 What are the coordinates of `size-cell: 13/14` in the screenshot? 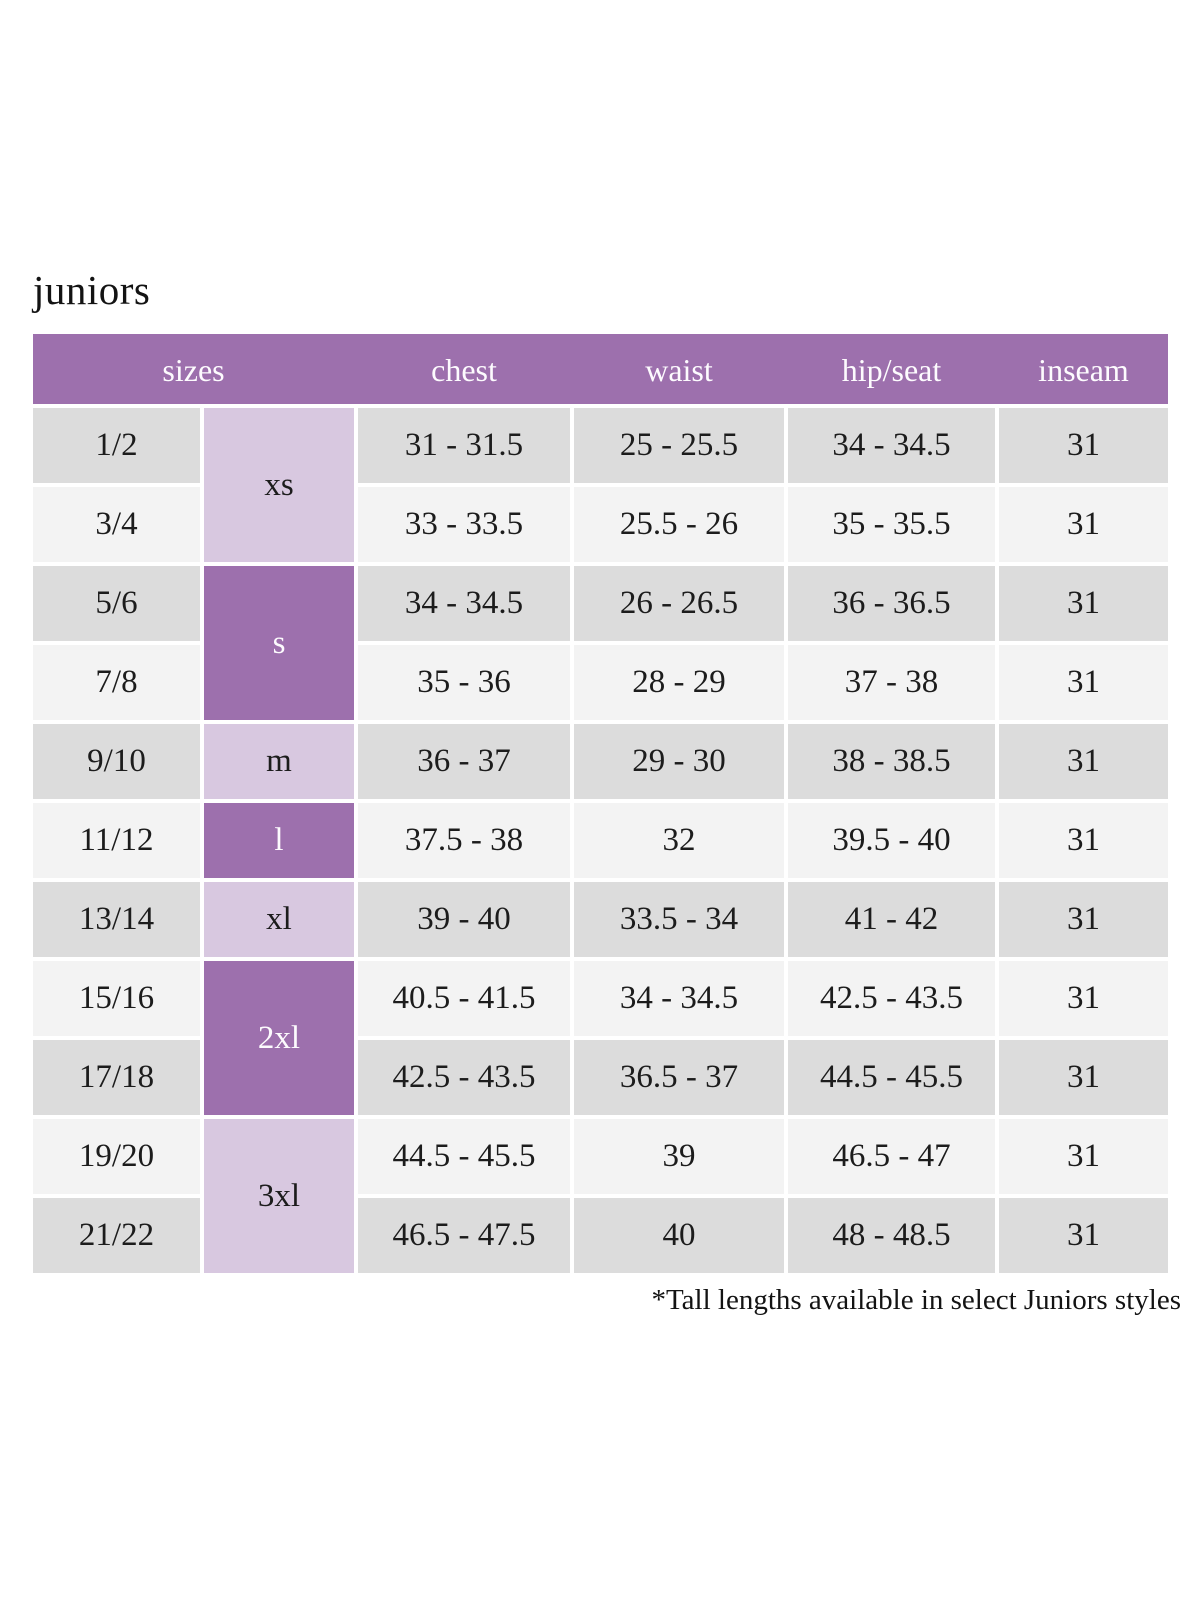 It's located at (116, 919).